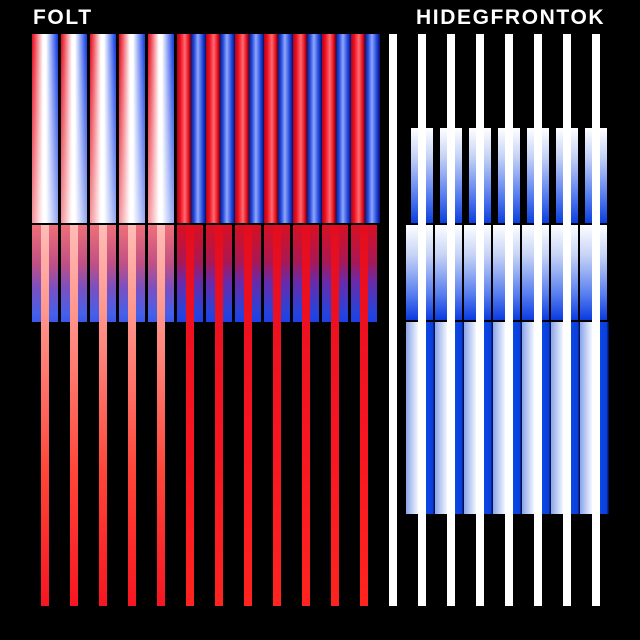  What do you see at coordinates (511, 17) in the screenshot?
I see `right-panel-title: HIDEGFRONTOK` at bounding box center [511, 17].